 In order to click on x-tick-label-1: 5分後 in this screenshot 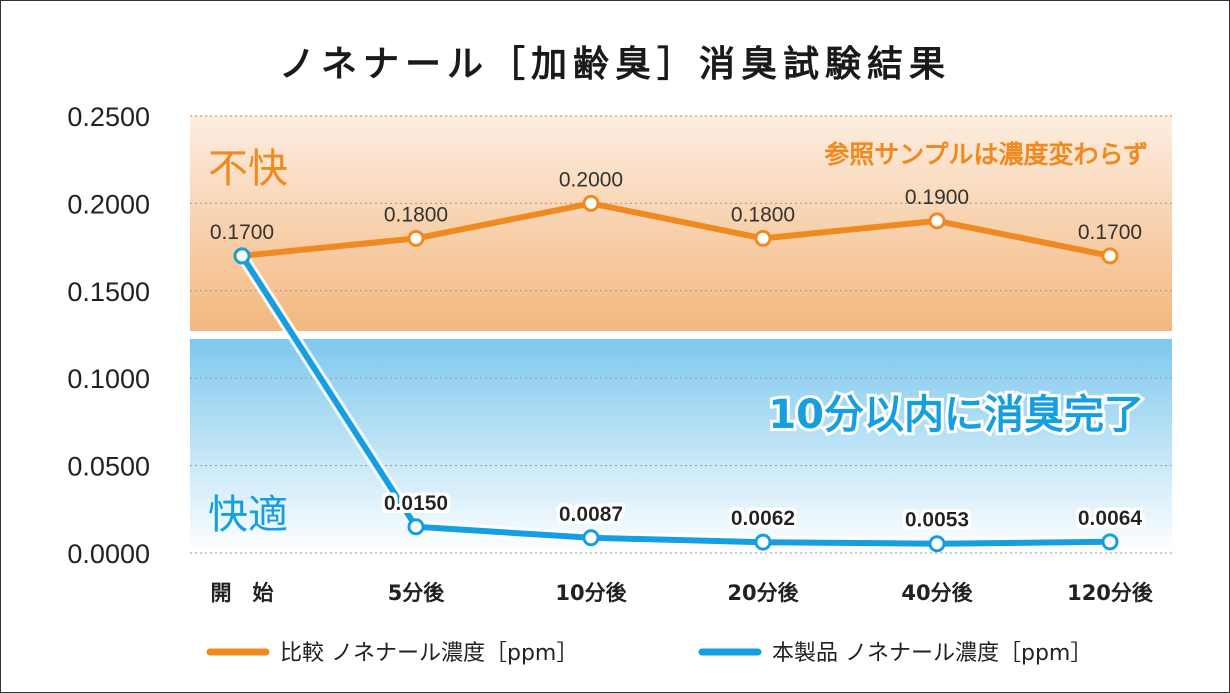, I will do `click(417, 593)`.